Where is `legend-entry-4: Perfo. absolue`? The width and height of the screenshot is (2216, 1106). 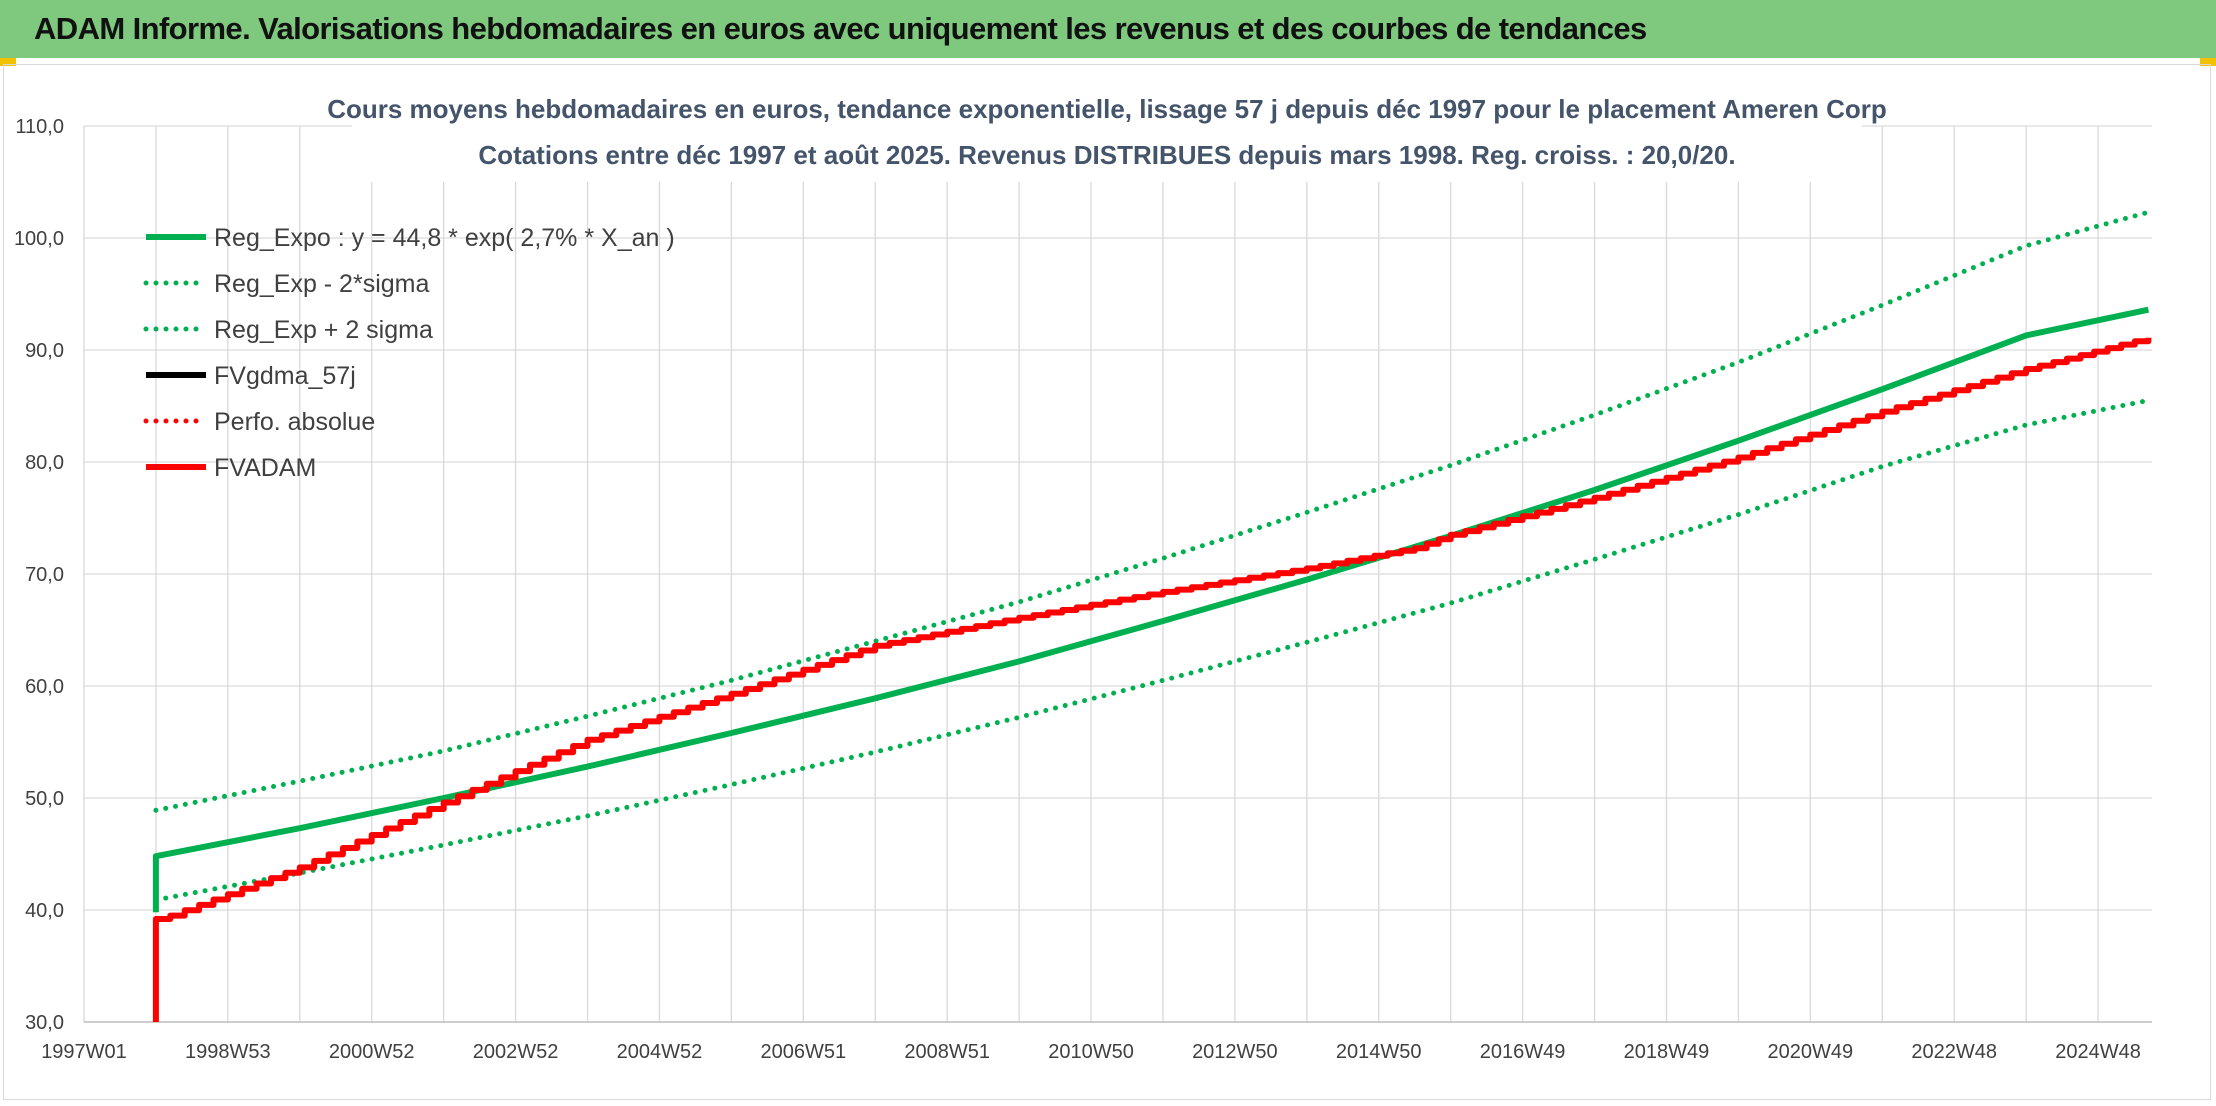 legend-entry-4: Perfo. absolue is located at coordinates (294, 422).